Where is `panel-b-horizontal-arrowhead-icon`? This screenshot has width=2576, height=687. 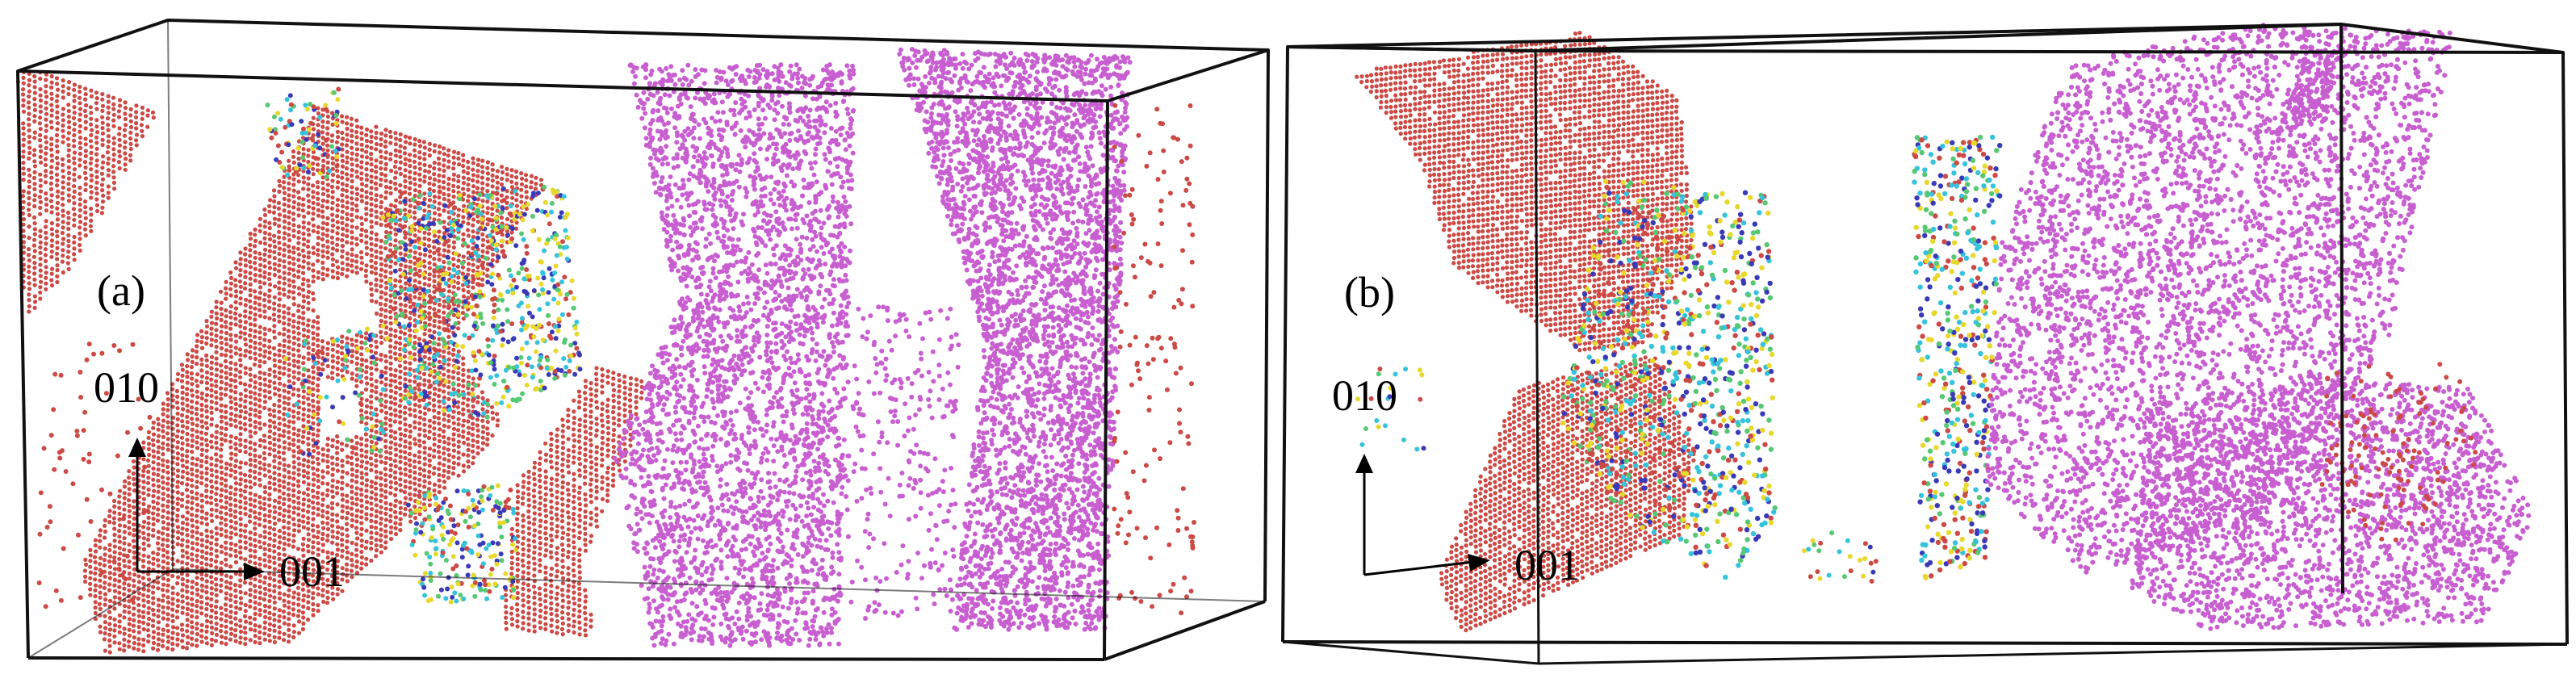 panel-b-horizontal-arrowhead-icon is located at coordinates (1479, 563).